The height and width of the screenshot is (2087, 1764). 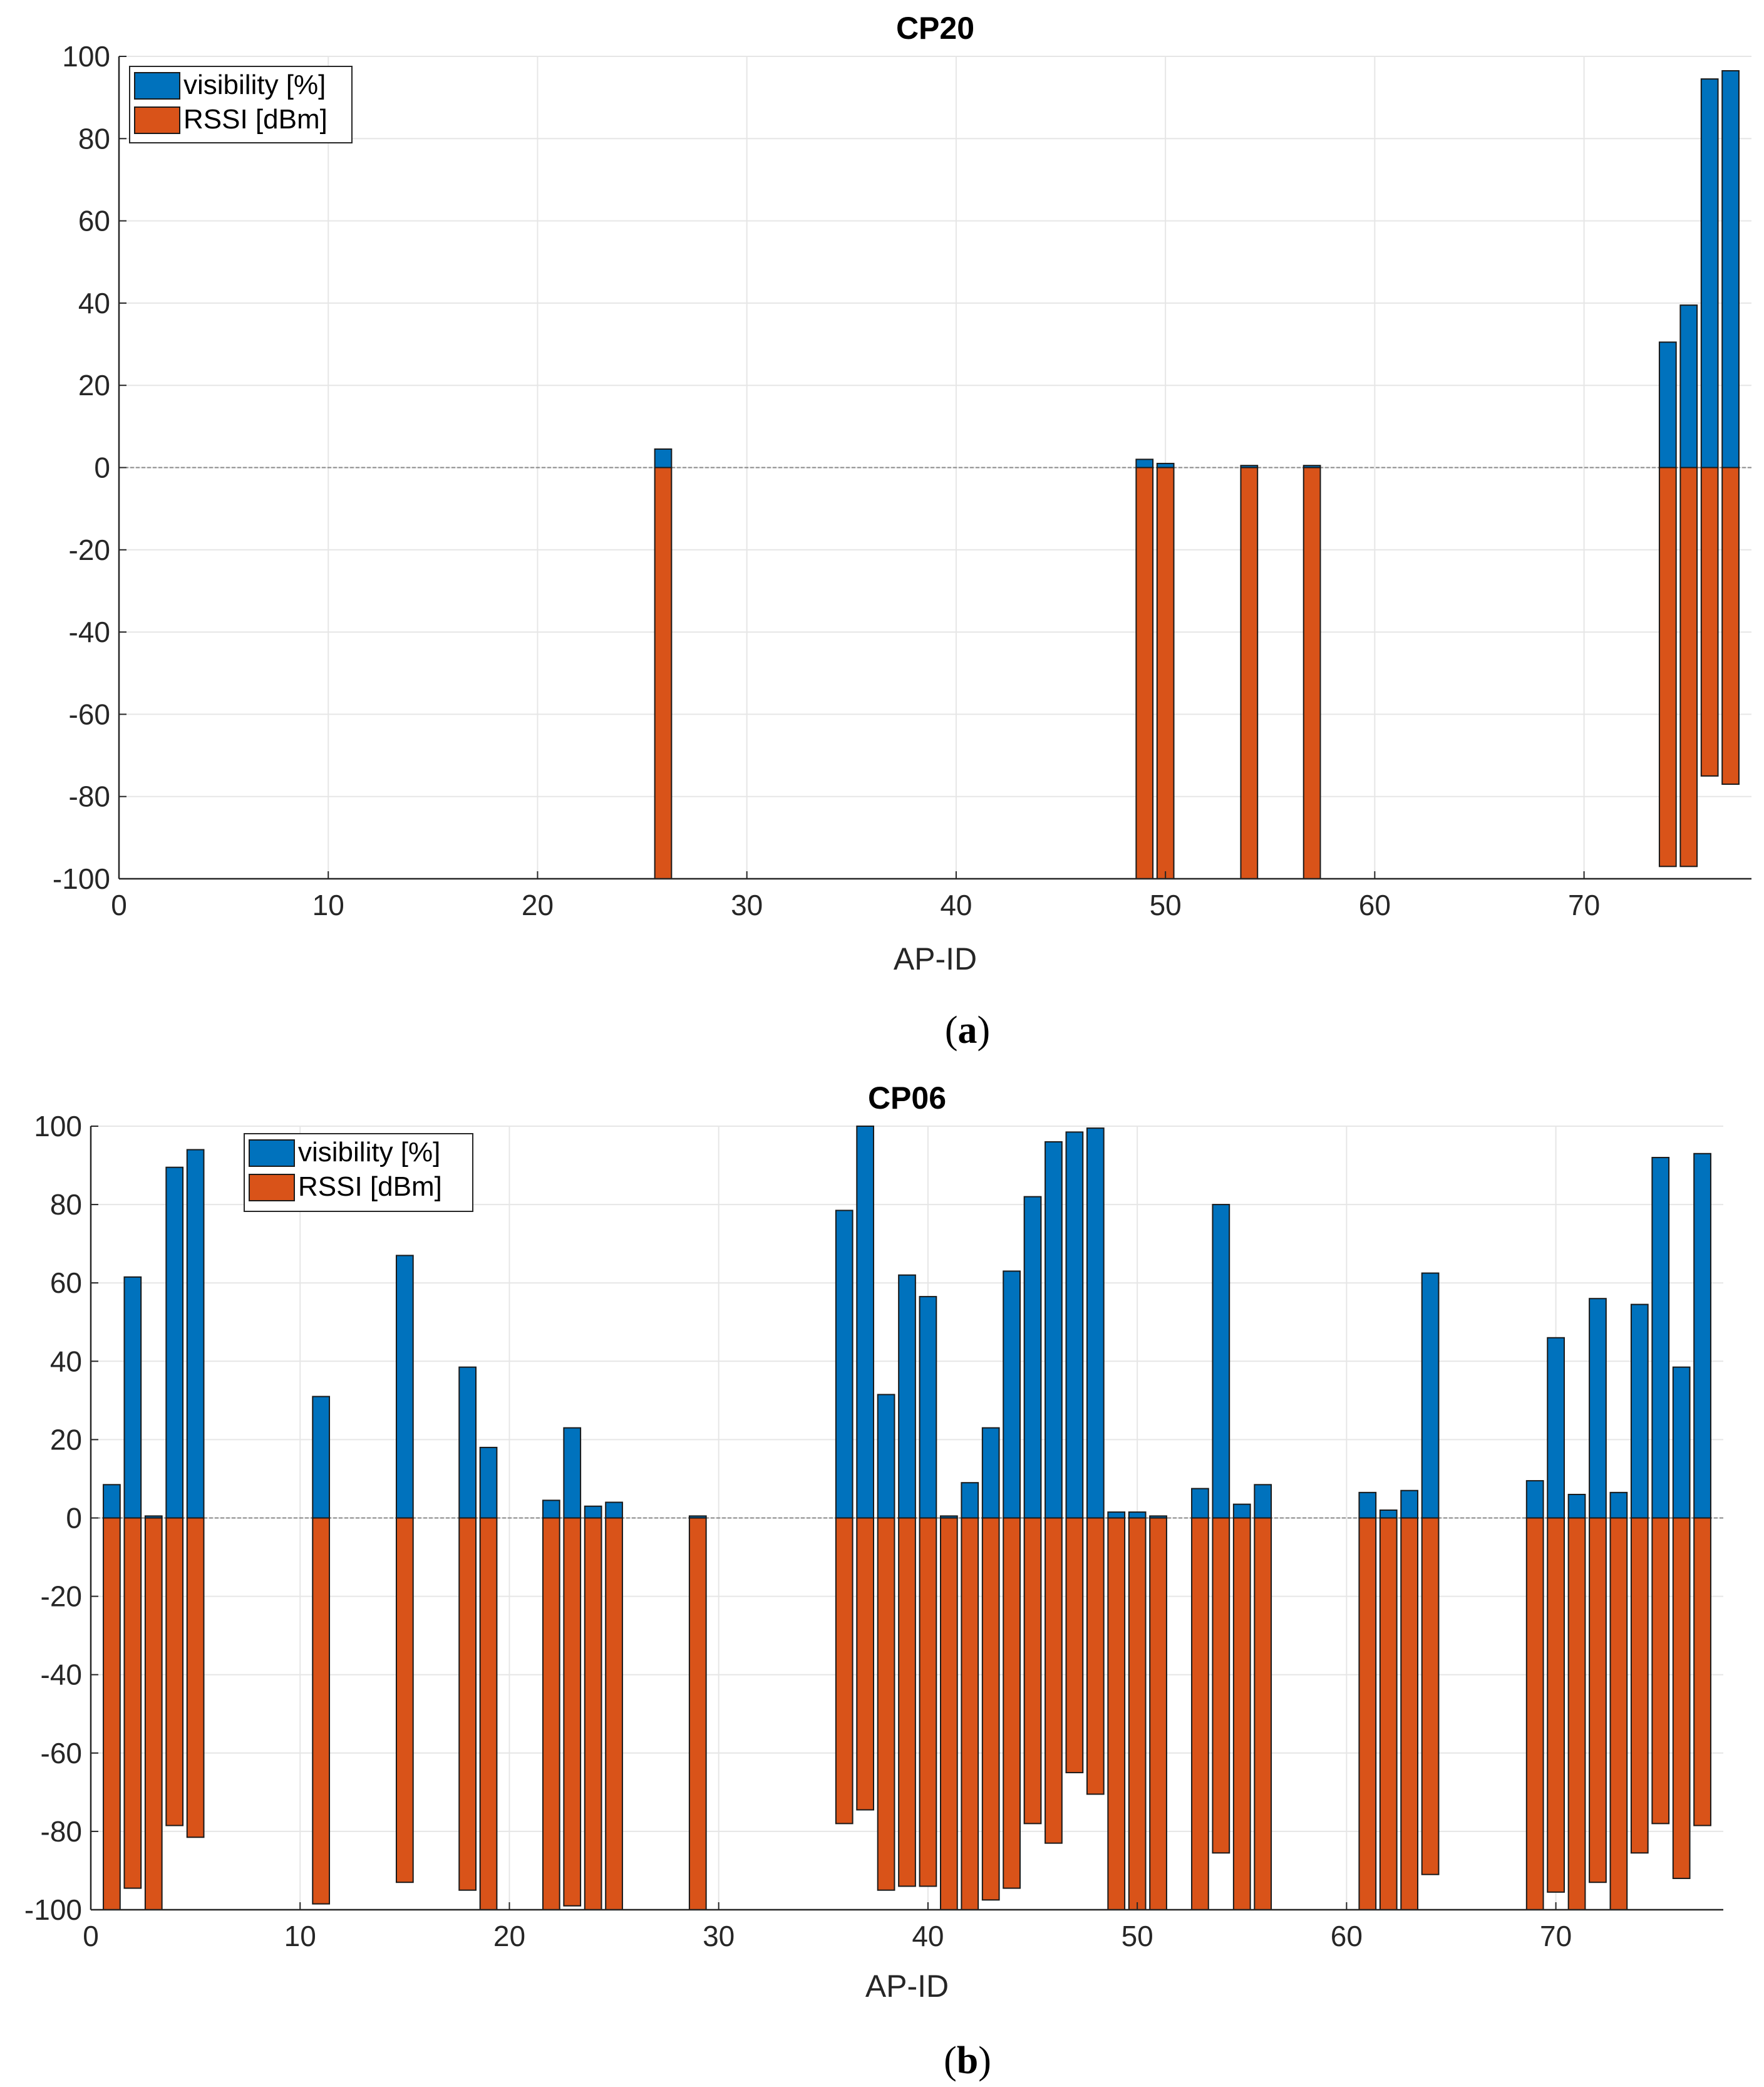 What do you see at coordinates (58, 1126) in the screenshot?
I see `y-tick-label: 100` at bounding box center [58, 1126].